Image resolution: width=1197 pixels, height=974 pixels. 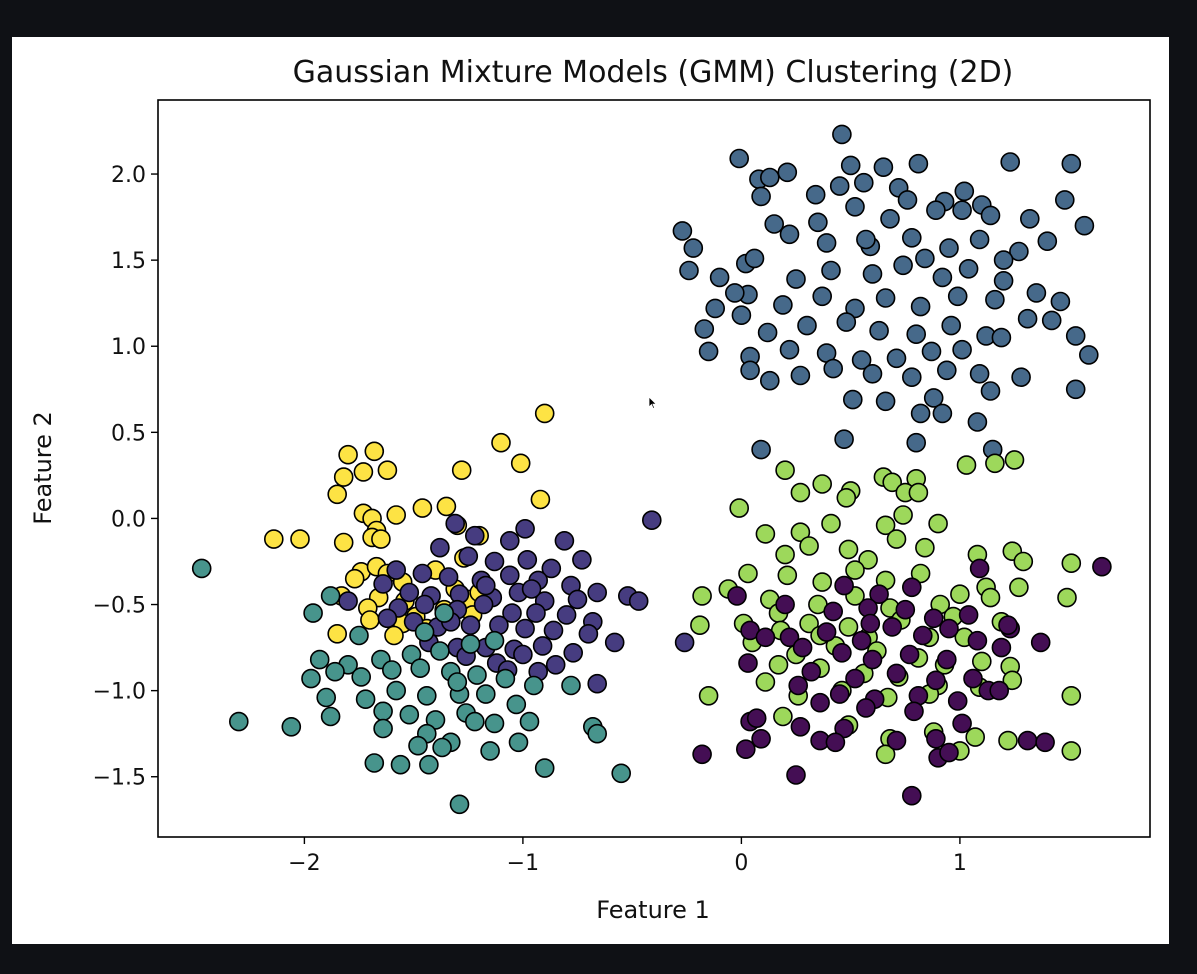 I want to click on y-tick-label: 1.0, so click(x=128, y=347).